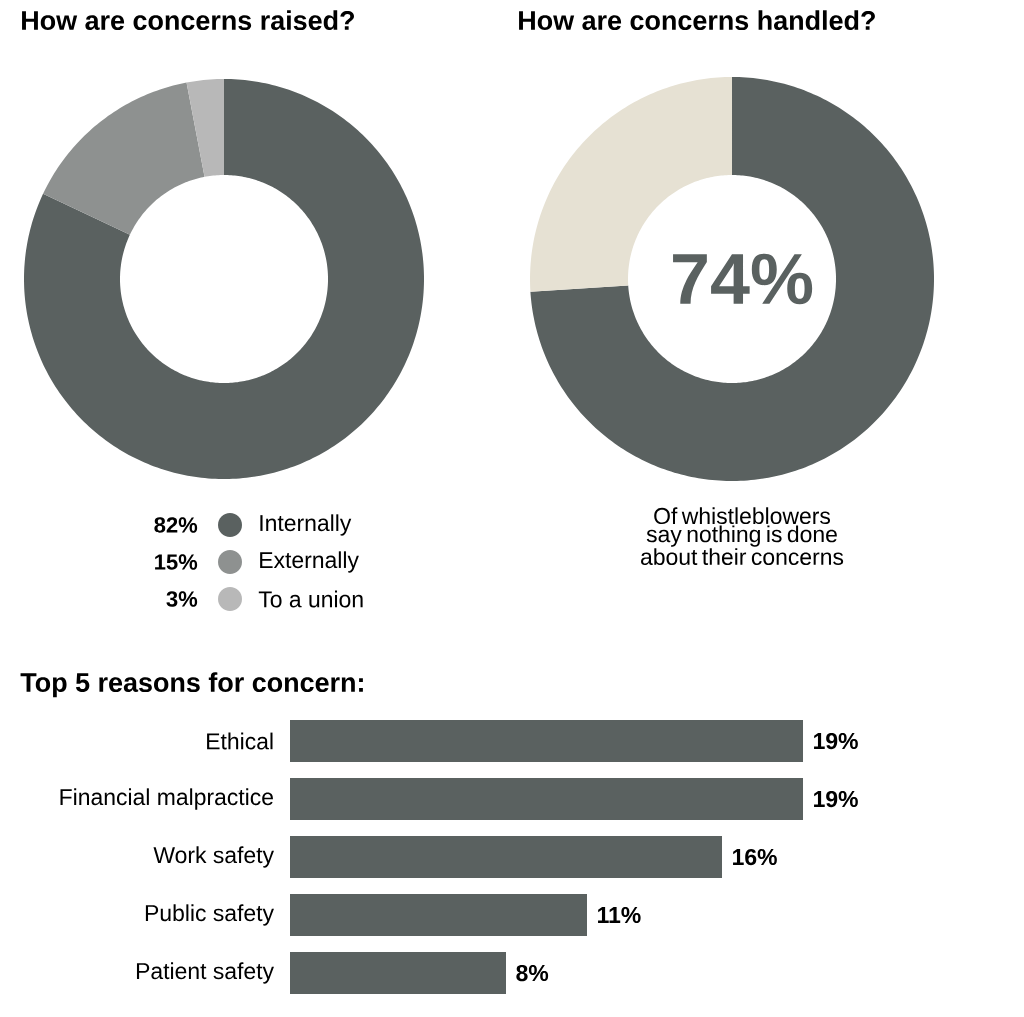 The height and width of the screenshot is (1017, 1024). Describe the element at coordinates (697, 20) in the screenshot. I see `chart-title: How are concerns handled?` at that location.